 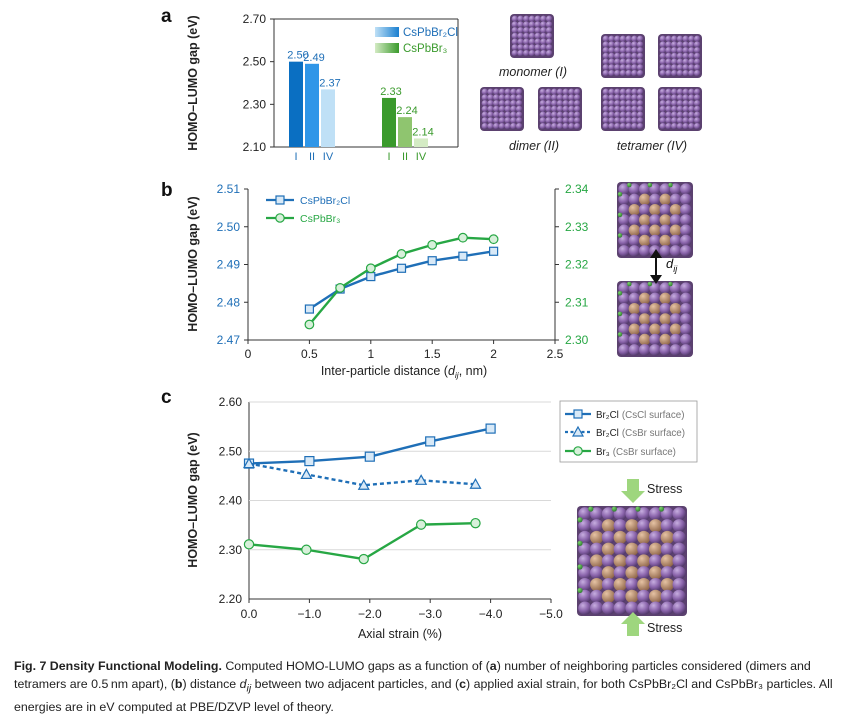 What do you see at coordinates (493, 666) in the screenshot?
I see `caption-ref-a: a` at bounding box center [493, 666].